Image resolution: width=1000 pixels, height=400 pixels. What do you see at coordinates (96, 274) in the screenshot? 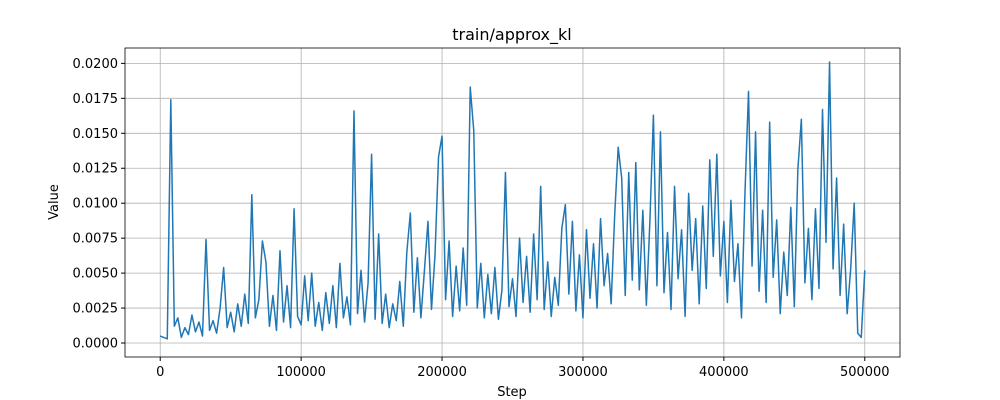
I see `y-tick-label: 0.0050` at bounding box center [96, 274].